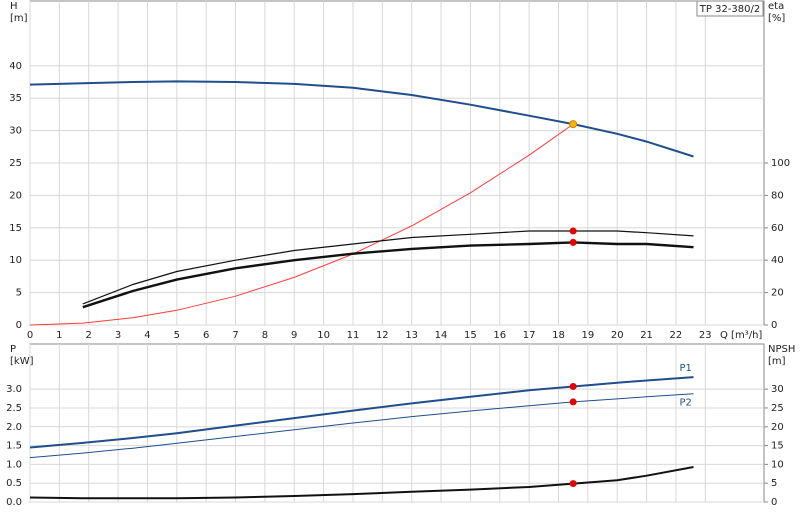  What do you see at coordinates (777, 408) in the screenshot?
I see `y2-tick-label: 25` at bounding box center [777, 408].